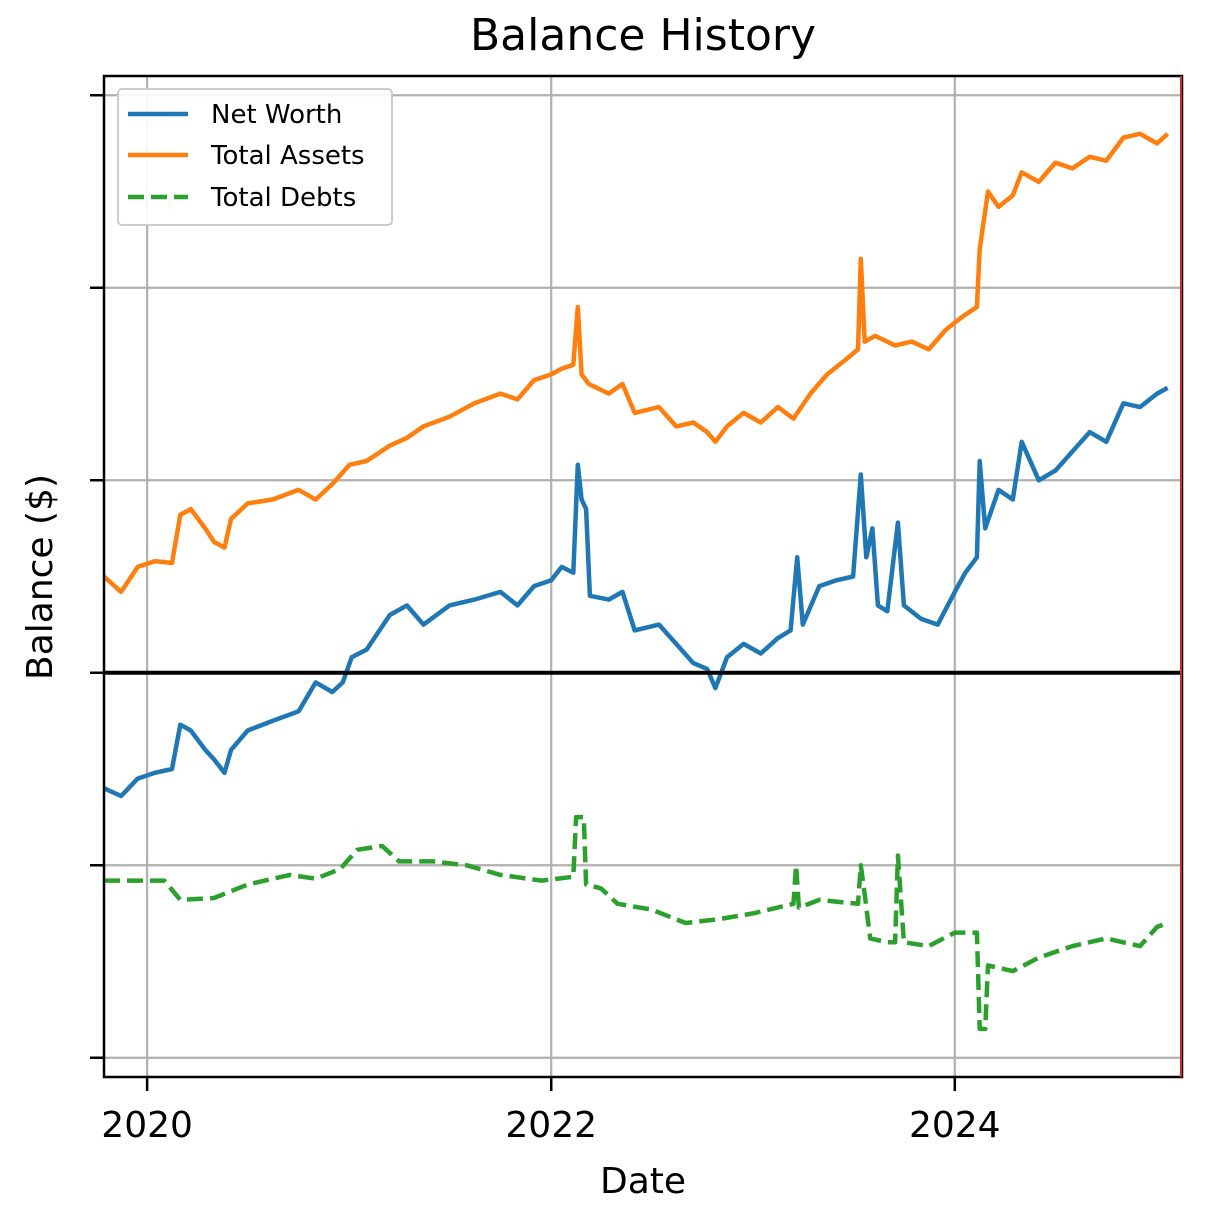 The height and width of the screenshot is (1215, 1205). I want to click on x-tick-label: 2020, so click(147, 1125).